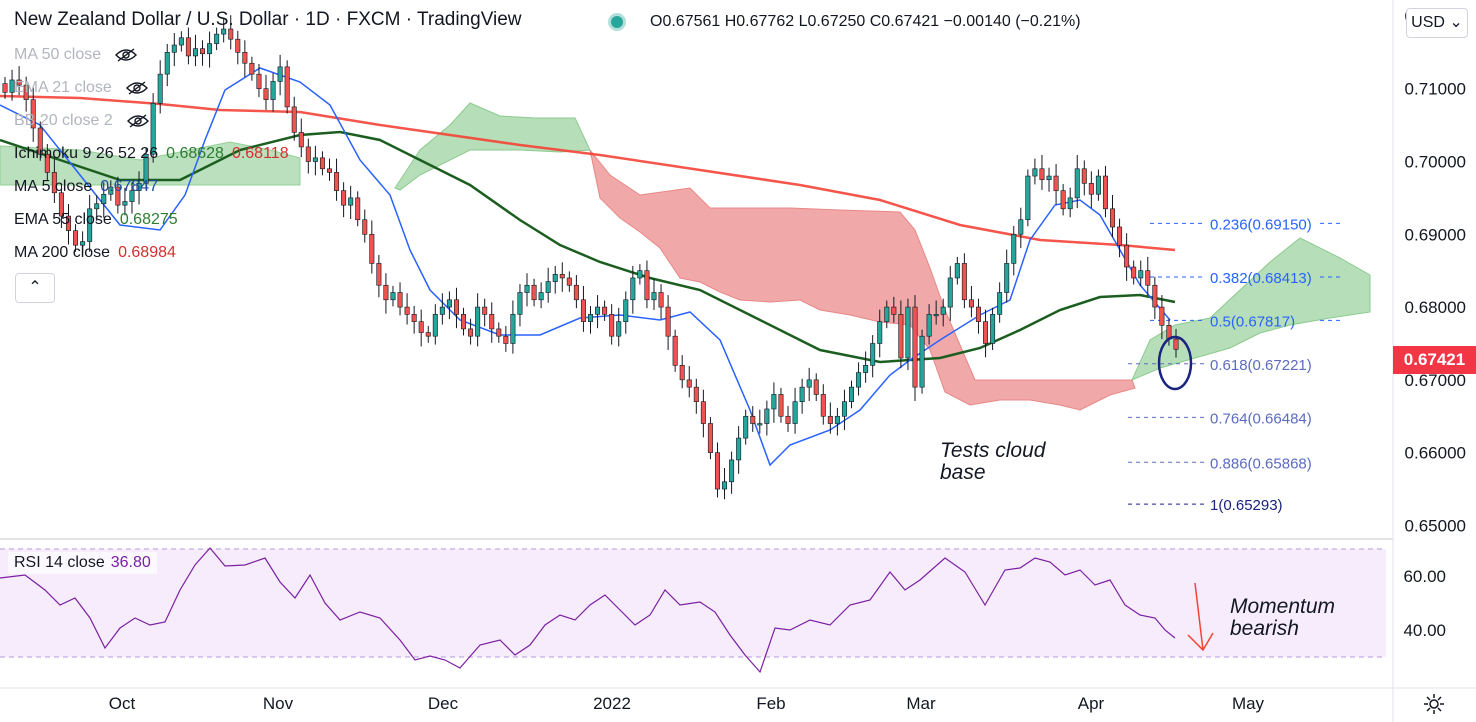 Image resolution: width=1476 pixels, height=722 pixels. I want to click on highlight-ellipse, so click(1175, 363).